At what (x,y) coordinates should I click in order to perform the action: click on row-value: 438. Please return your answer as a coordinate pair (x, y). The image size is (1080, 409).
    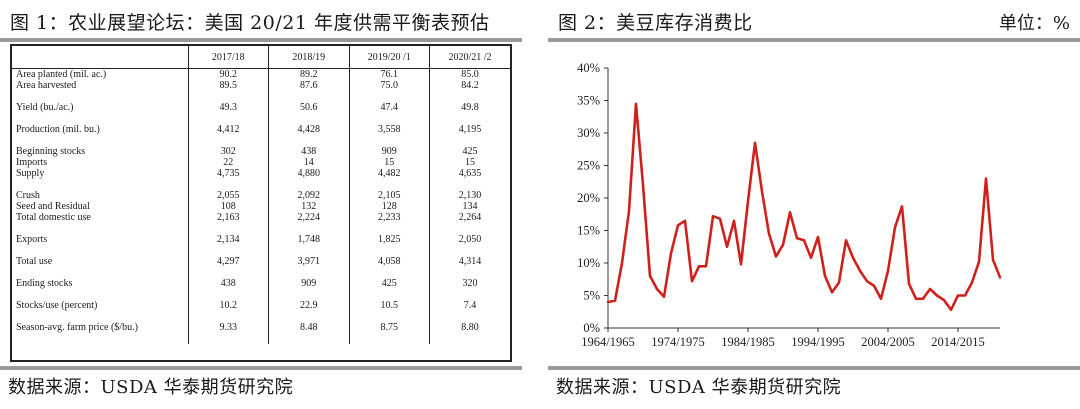
    Looking at the image, I should click on (228, 283).